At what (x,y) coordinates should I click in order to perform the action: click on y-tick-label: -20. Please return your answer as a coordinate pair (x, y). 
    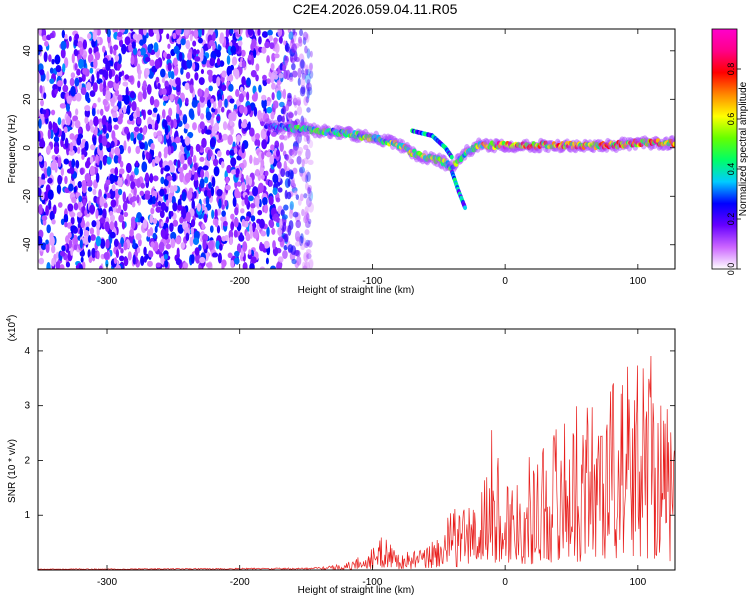
    Looking at the image, I should click on (27, 196).